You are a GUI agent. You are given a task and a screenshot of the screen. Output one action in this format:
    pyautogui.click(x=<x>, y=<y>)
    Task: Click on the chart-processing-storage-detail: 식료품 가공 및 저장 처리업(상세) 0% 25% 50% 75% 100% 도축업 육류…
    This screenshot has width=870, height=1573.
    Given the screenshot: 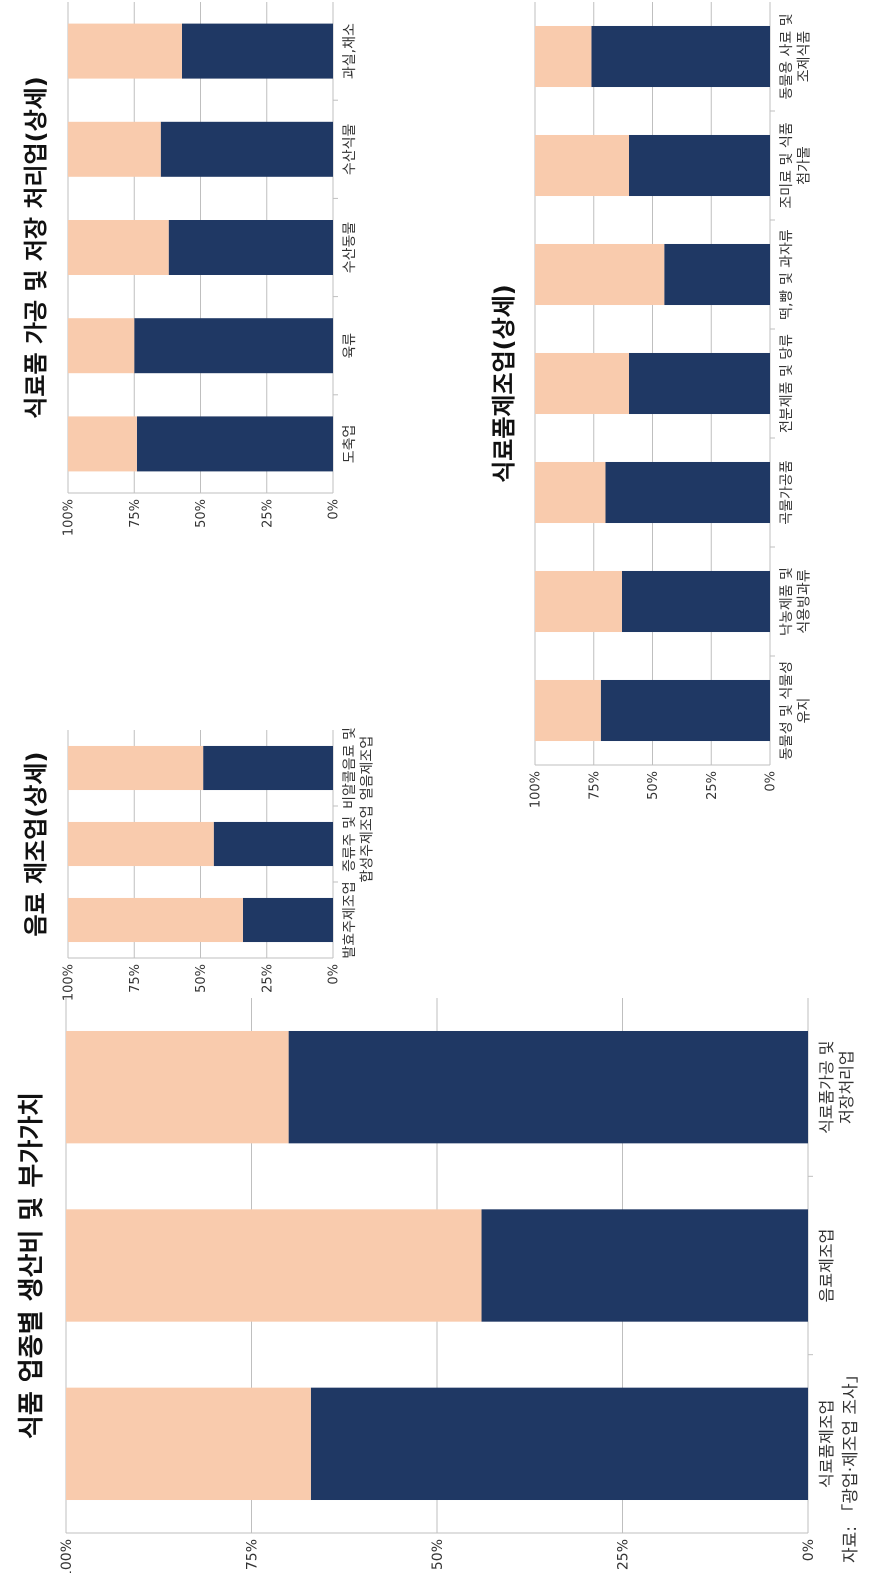 What is the action you would take?
    pyautogui.click(x=190, y=269)
    